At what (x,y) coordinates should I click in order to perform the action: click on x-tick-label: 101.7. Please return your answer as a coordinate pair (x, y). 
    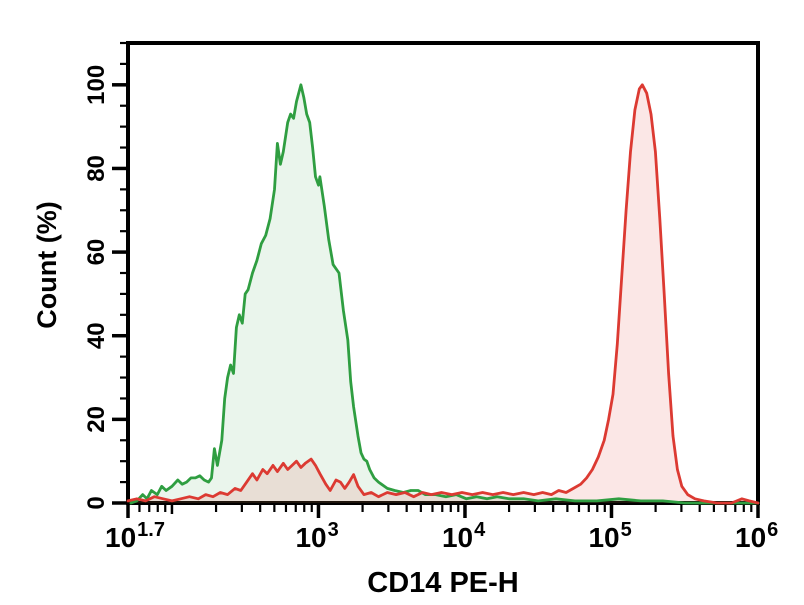
    Looking at the image, I should click on (135, 536).